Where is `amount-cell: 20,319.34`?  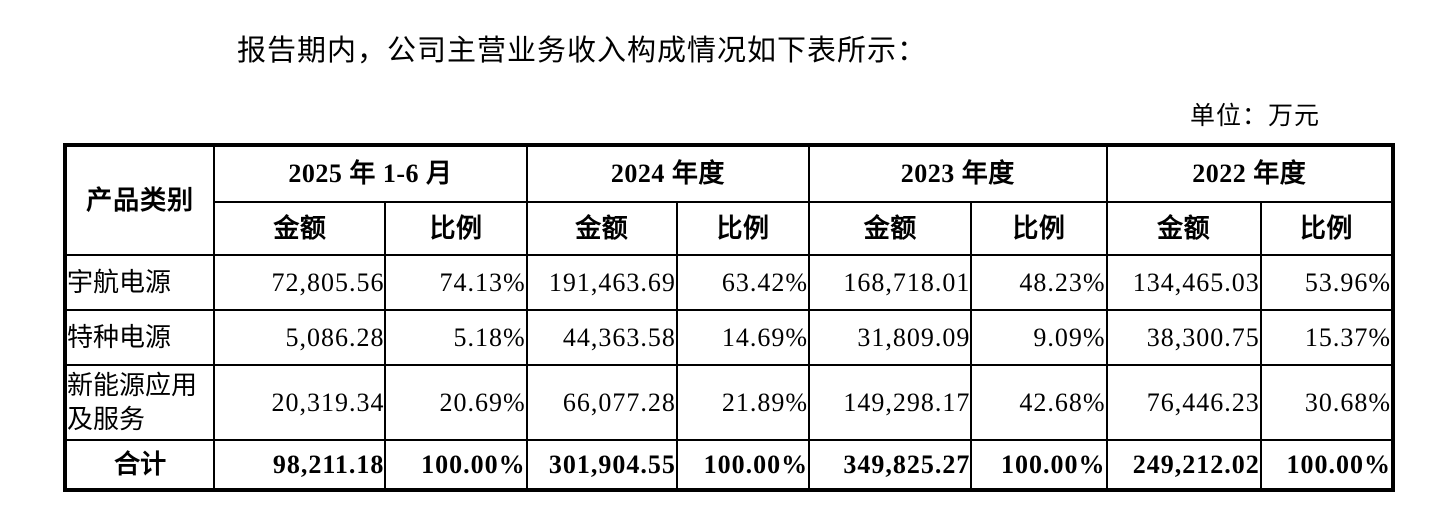 amount-cell: 20,319.34 is located at coordinates (300, 402).